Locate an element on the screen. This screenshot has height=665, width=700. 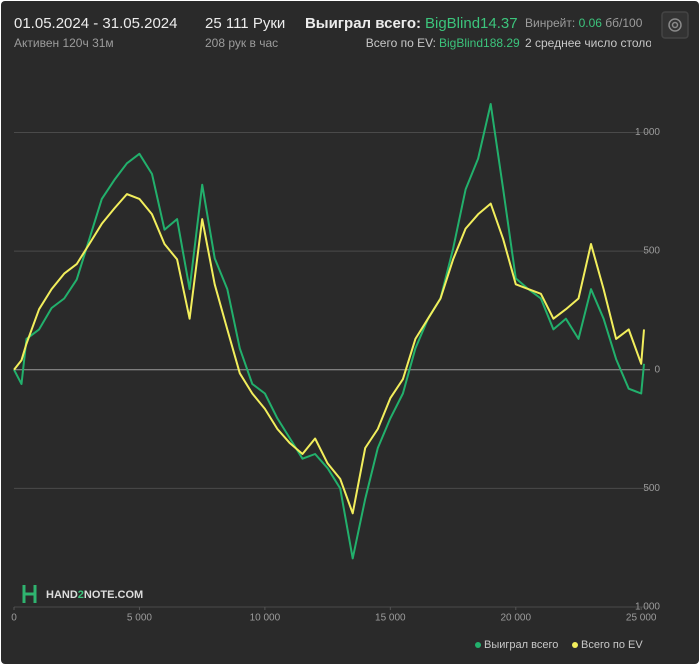
logo-text: 2 is located at coordinates (81, 595).